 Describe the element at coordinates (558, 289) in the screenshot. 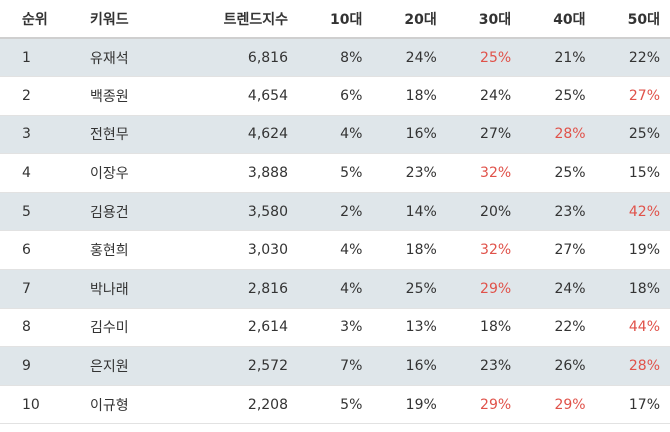

I see `age40-cell: 24%` at that location.